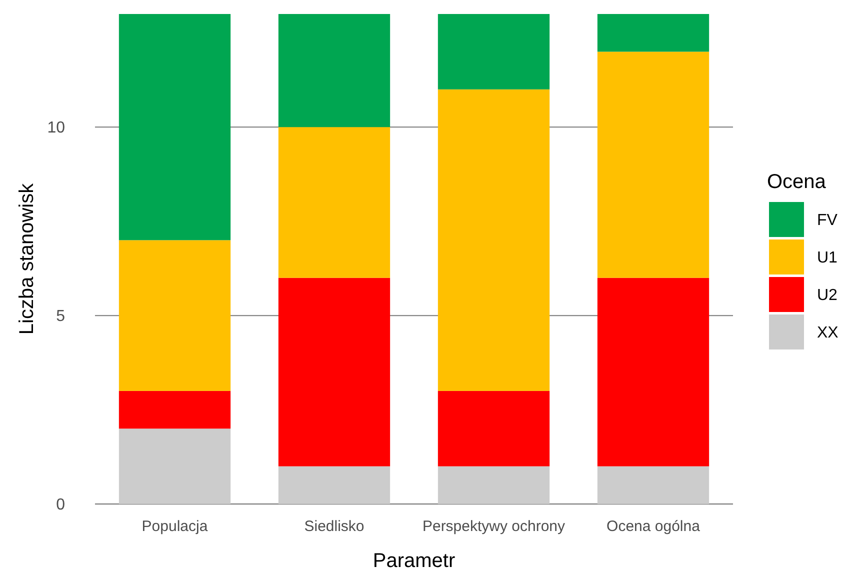 The image size is (846, 577). Describe the element at coordinates (827, 295) in the screenshot. I see `legend-label: U2` at that location.